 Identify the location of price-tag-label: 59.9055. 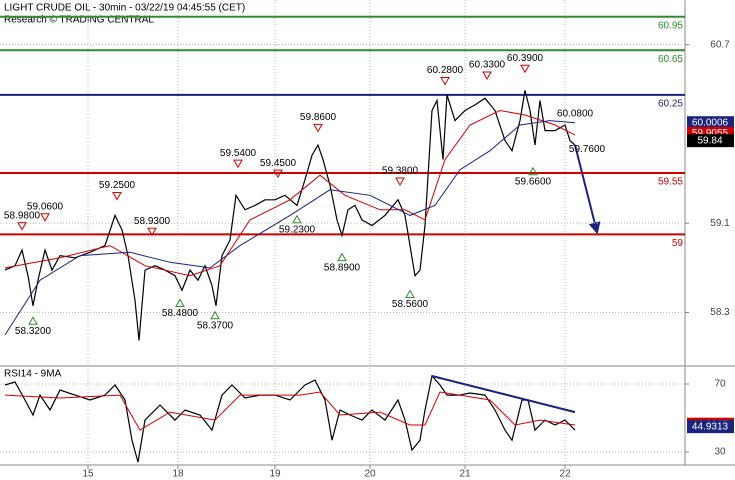
(710, 133).